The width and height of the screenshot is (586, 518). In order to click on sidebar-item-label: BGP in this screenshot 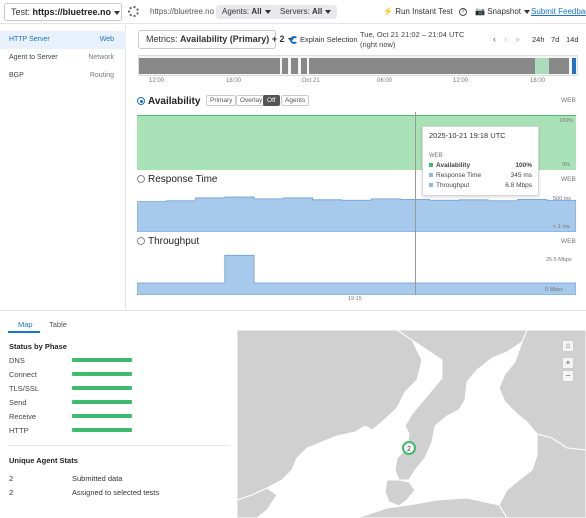, I will do `click(16, 75)`.